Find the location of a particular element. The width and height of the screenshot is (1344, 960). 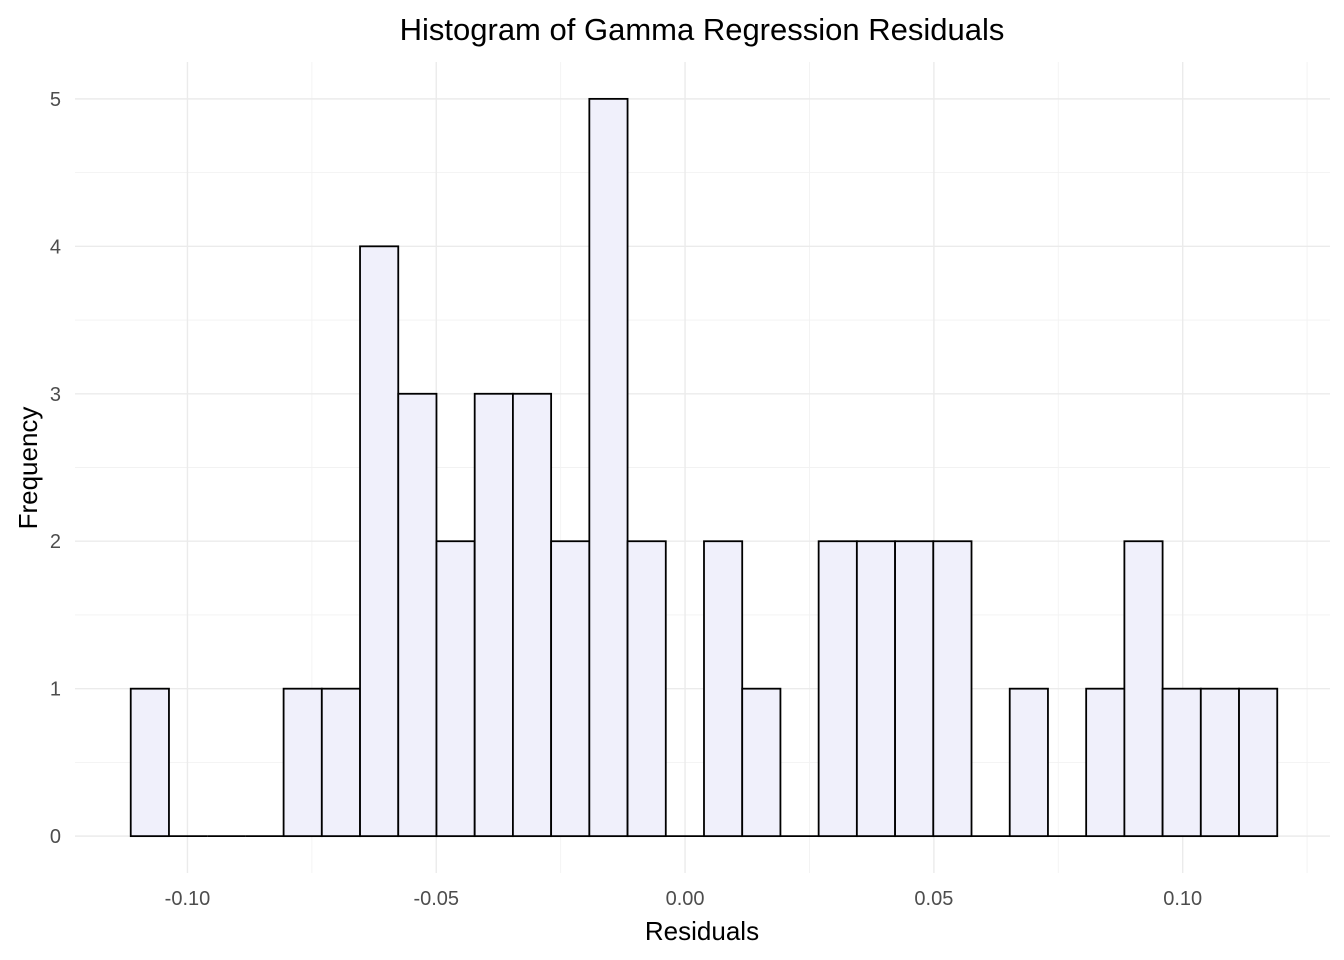

x-tick-label: -0.05 is located at coordinates (436, 899).